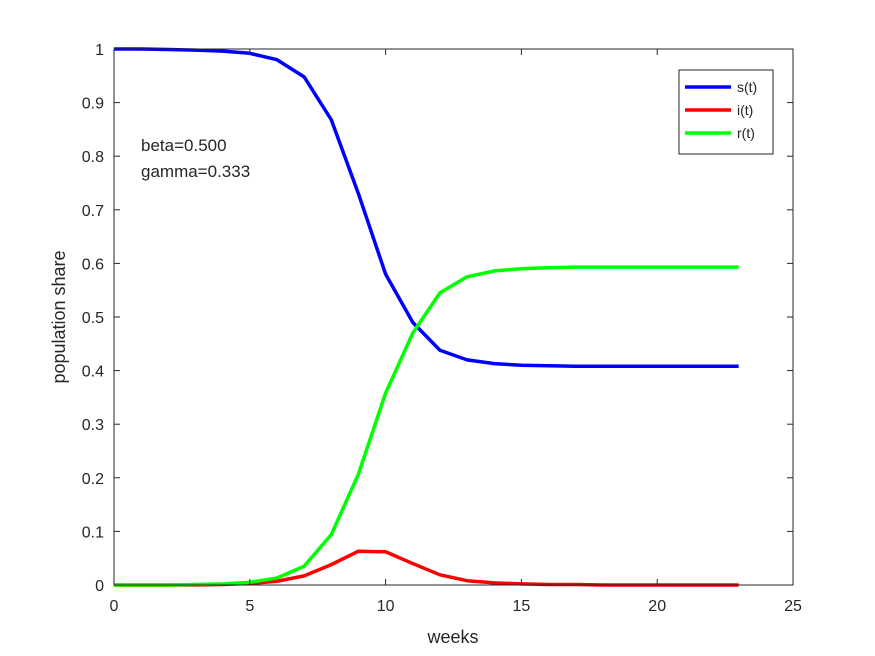  I want to click on y-tick-label: 0.7, so click(93, 211).